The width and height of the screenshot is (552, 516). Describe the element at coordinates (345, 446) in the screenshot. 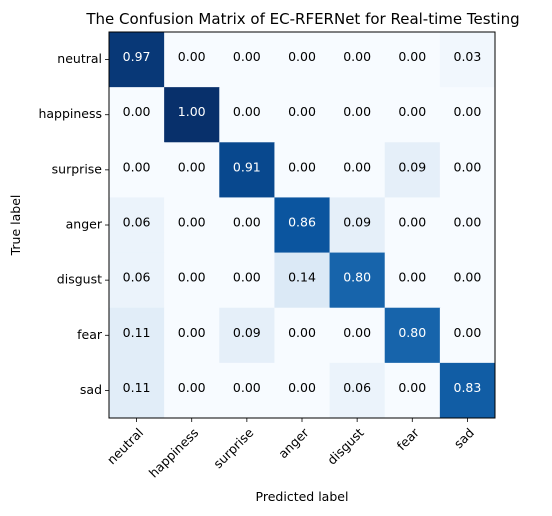

I see `x-tick-label: disgust` at that location.